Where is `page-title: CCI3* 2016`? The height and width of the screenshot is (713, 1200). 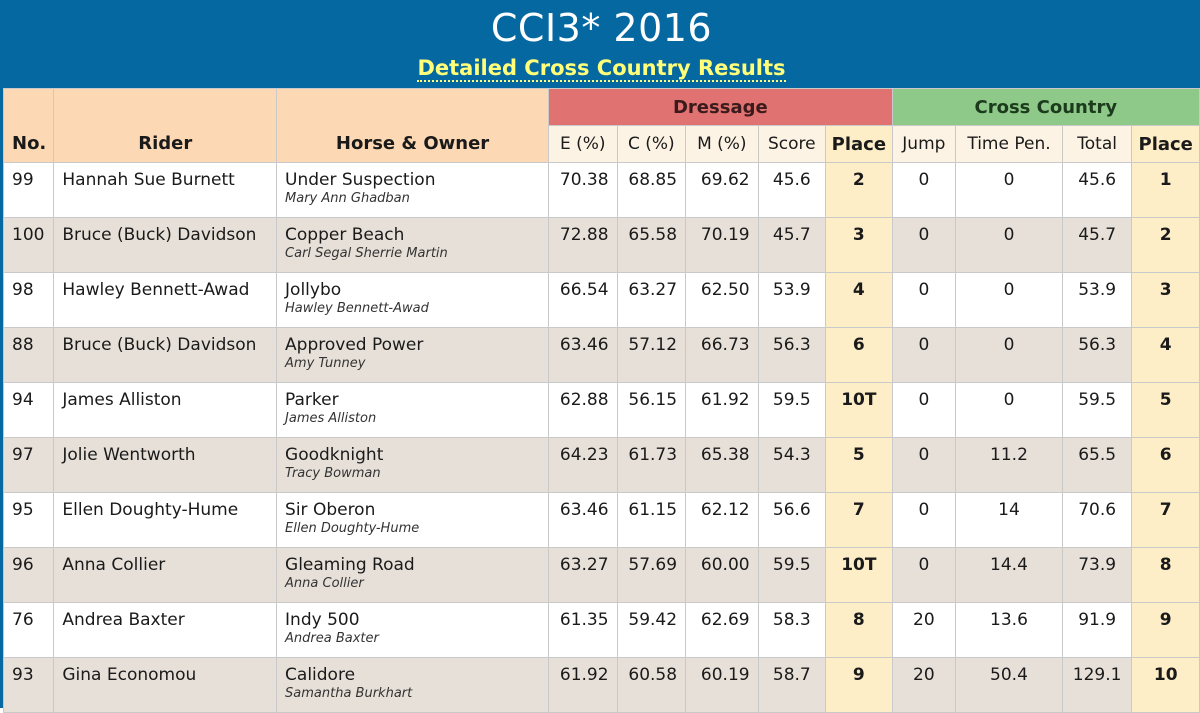 page-title: CCI3* 2016 is located at coordinates (601, 28).